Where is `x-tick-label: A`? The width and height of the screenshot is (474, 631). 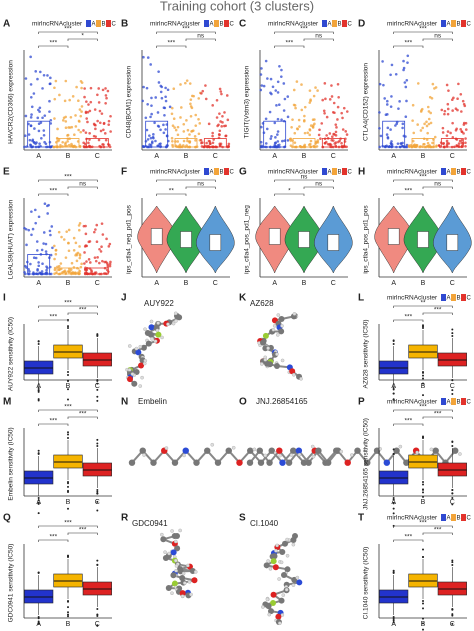
x-tick-label: A is located at coordinates (274, 283).